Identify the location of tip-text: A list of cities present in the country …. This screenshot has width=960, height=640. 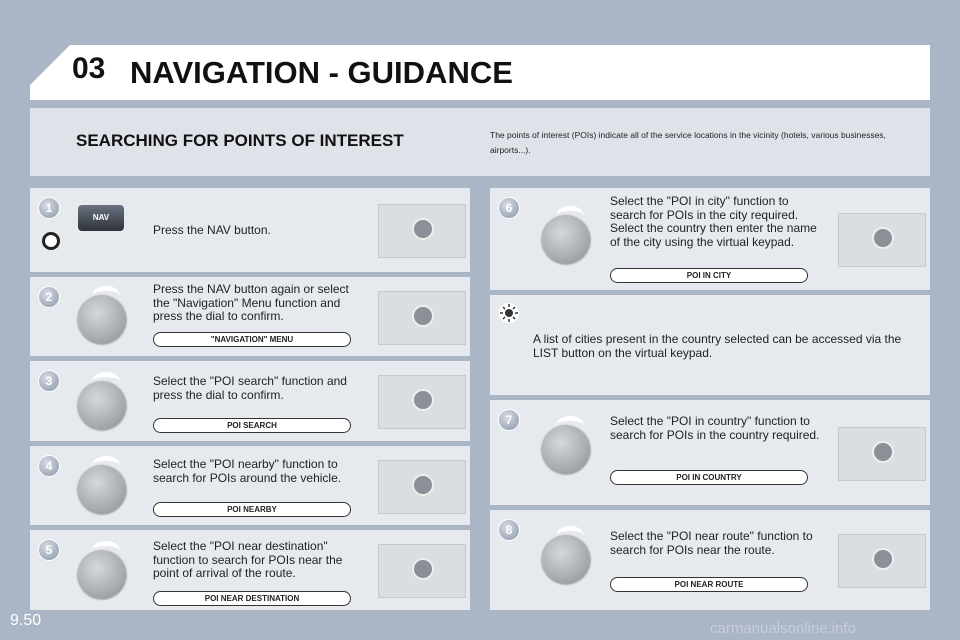
(717, 346).